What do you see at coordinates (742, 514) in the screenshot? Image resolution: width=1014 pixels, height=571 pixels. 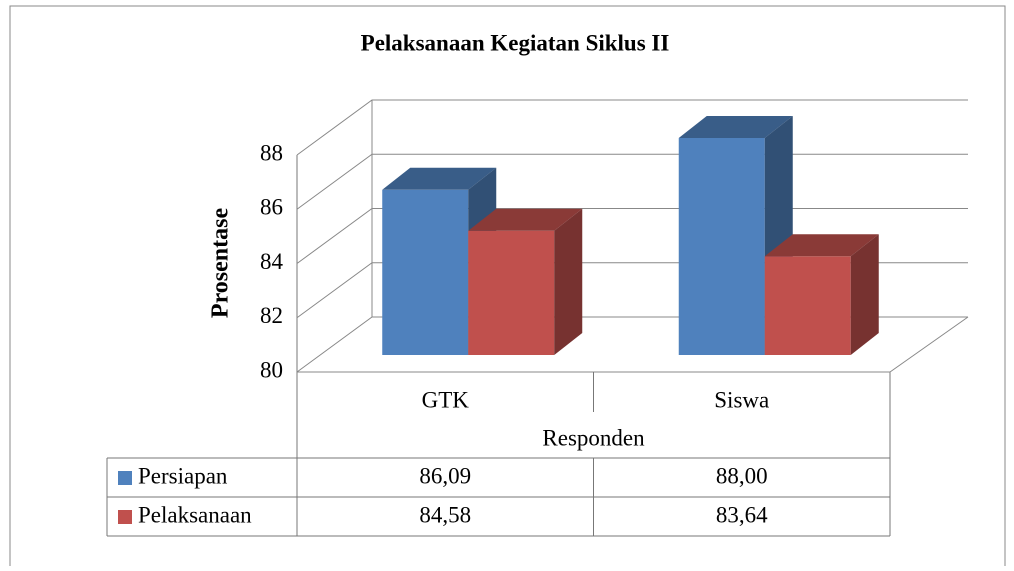 I see `table-value: 83,64` at bounding box center [742, 514].